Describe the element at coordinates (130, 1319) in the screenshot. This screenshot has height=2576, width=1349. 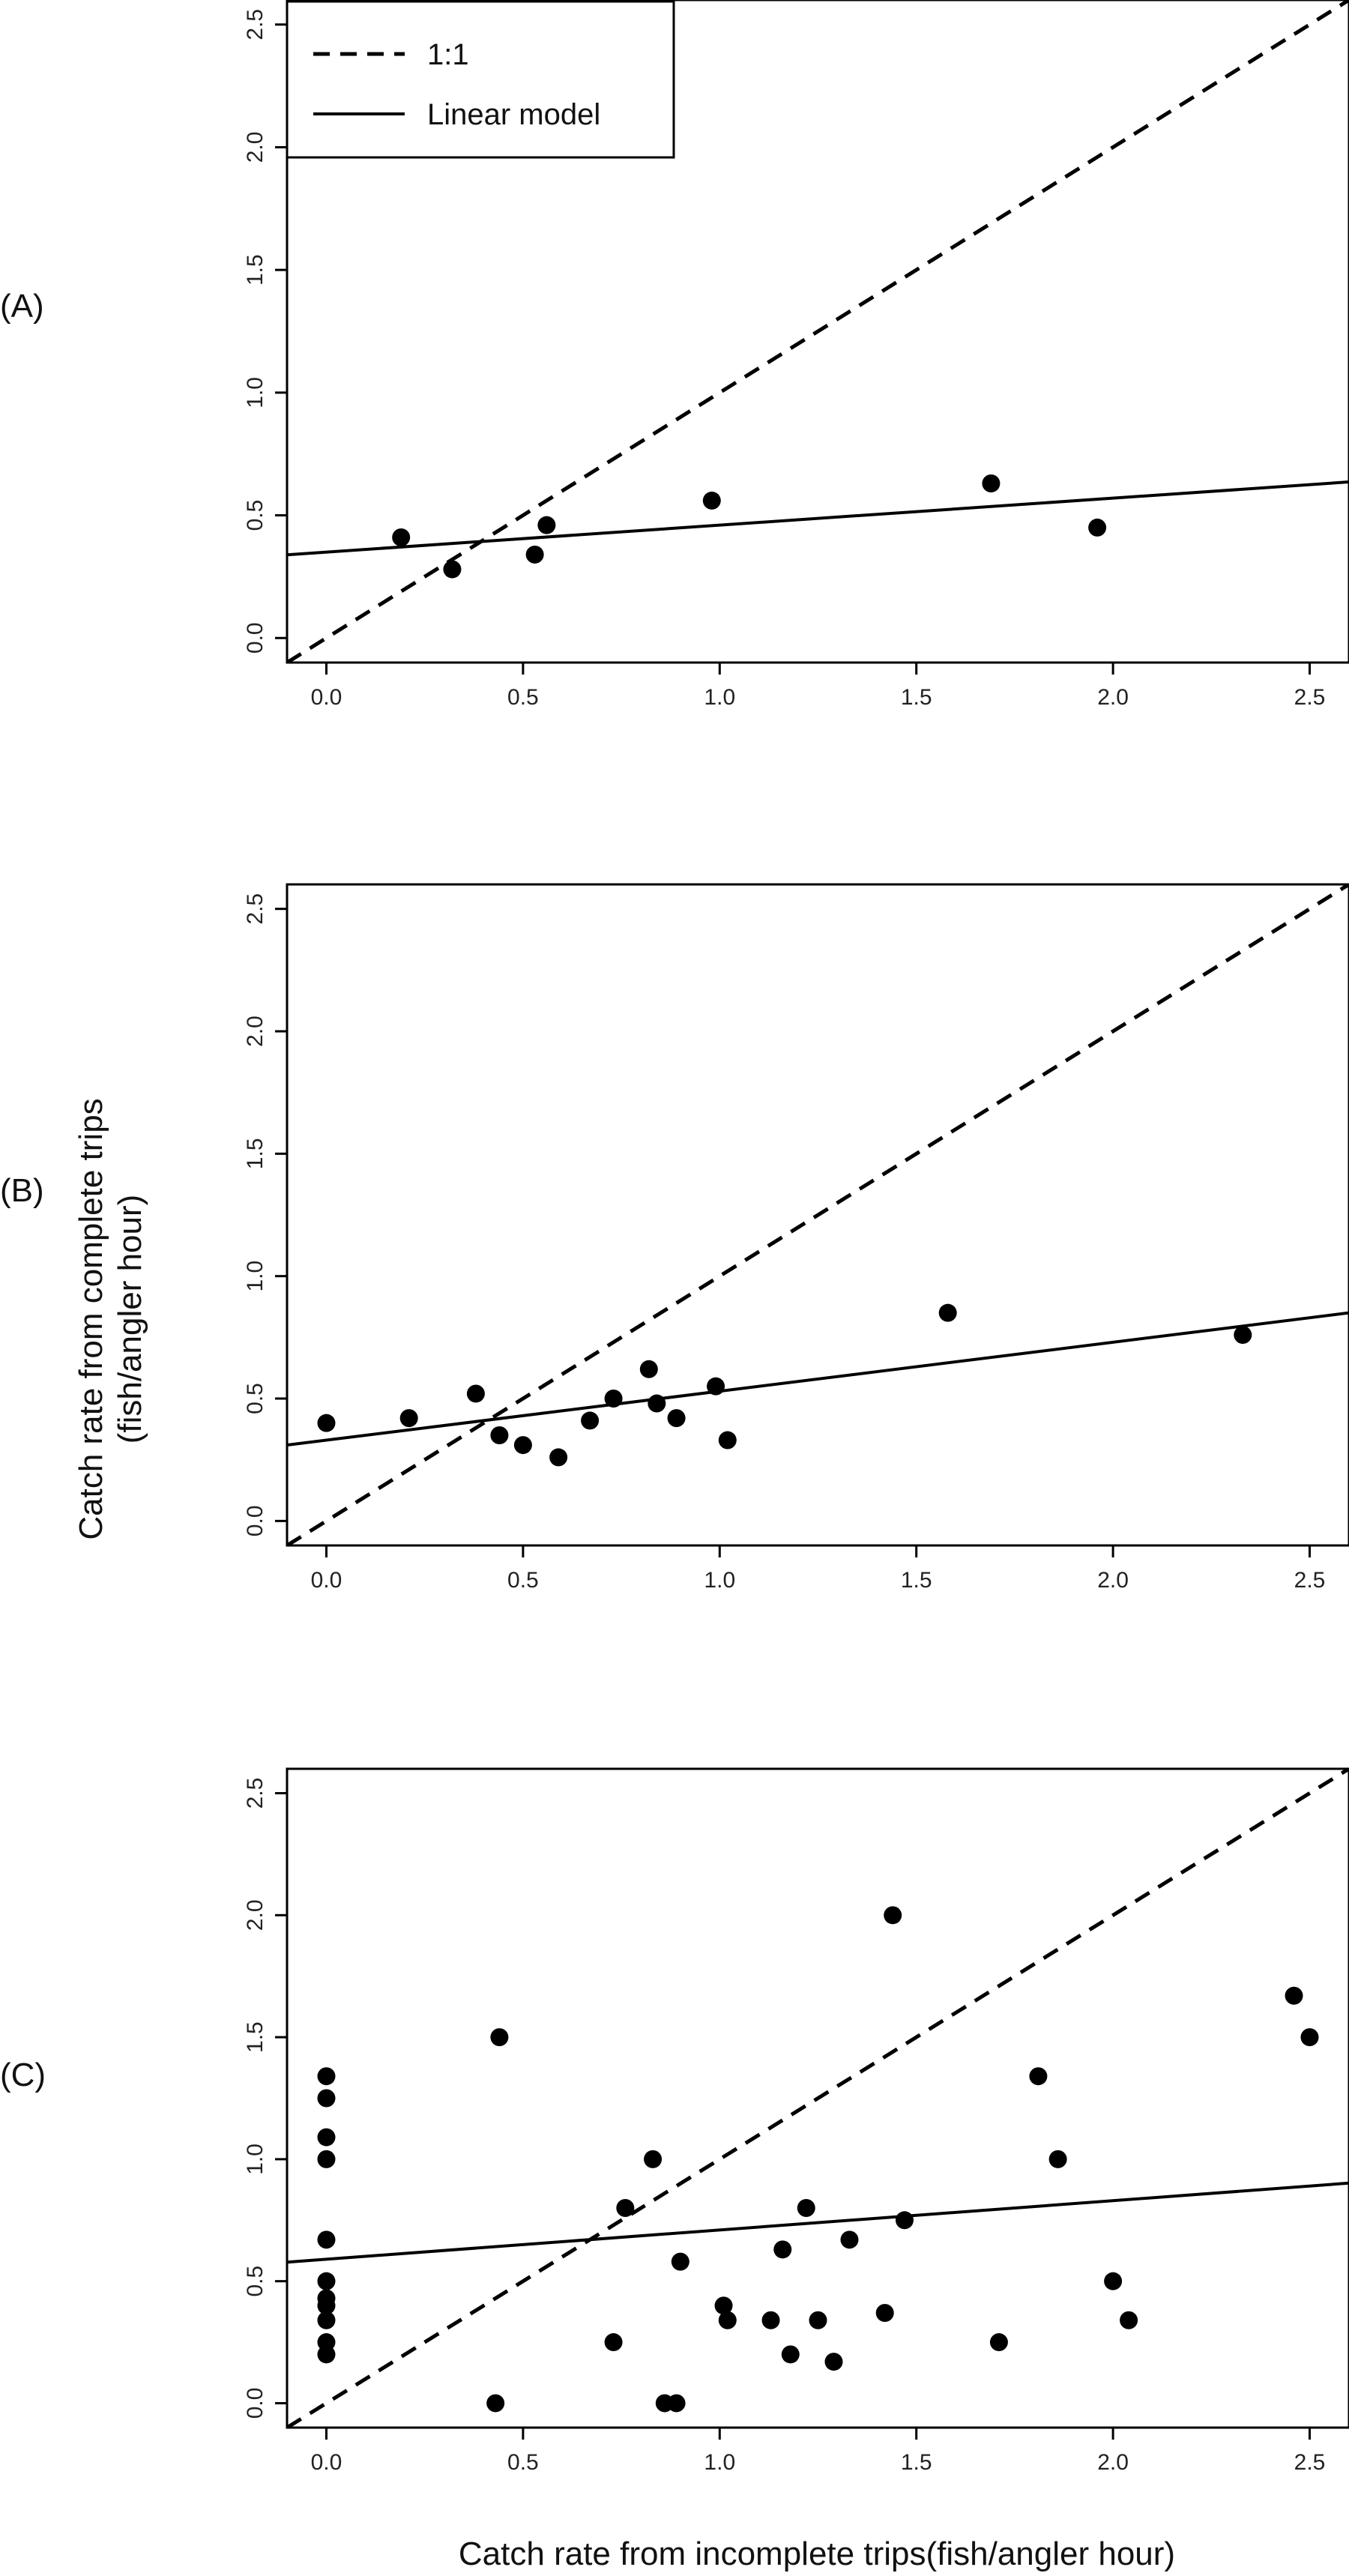
I see `y-axis-title-line2: (fish/angler hour)` at that location.